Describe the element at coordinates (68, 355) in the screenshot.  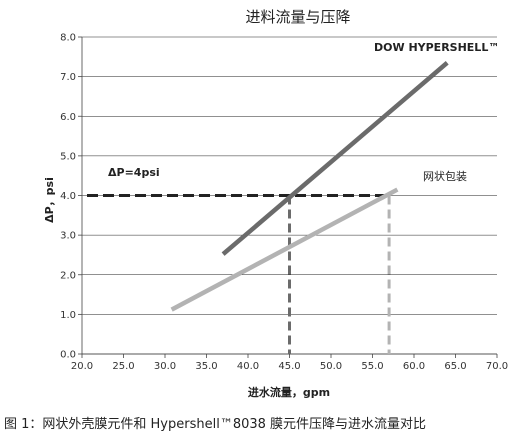
I see `y-tick-label: 0.0` at that location.